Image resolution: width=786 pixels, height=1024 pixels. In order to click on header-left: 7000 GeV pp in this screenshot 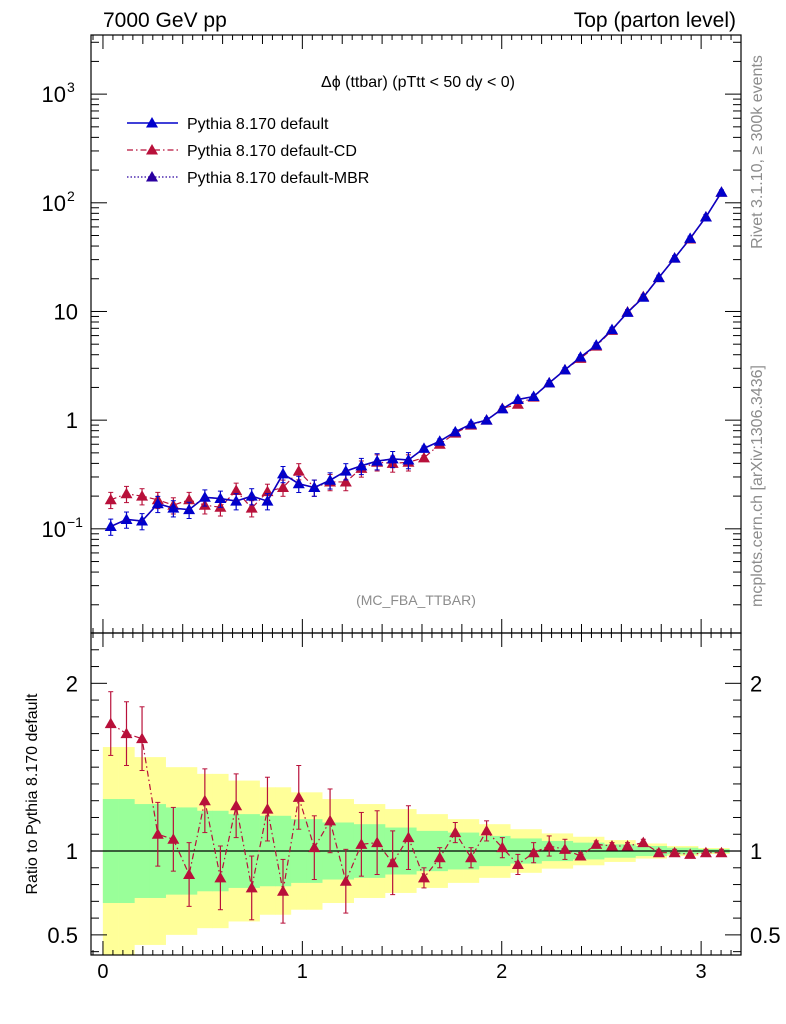, I will do `click(165, 20)`.